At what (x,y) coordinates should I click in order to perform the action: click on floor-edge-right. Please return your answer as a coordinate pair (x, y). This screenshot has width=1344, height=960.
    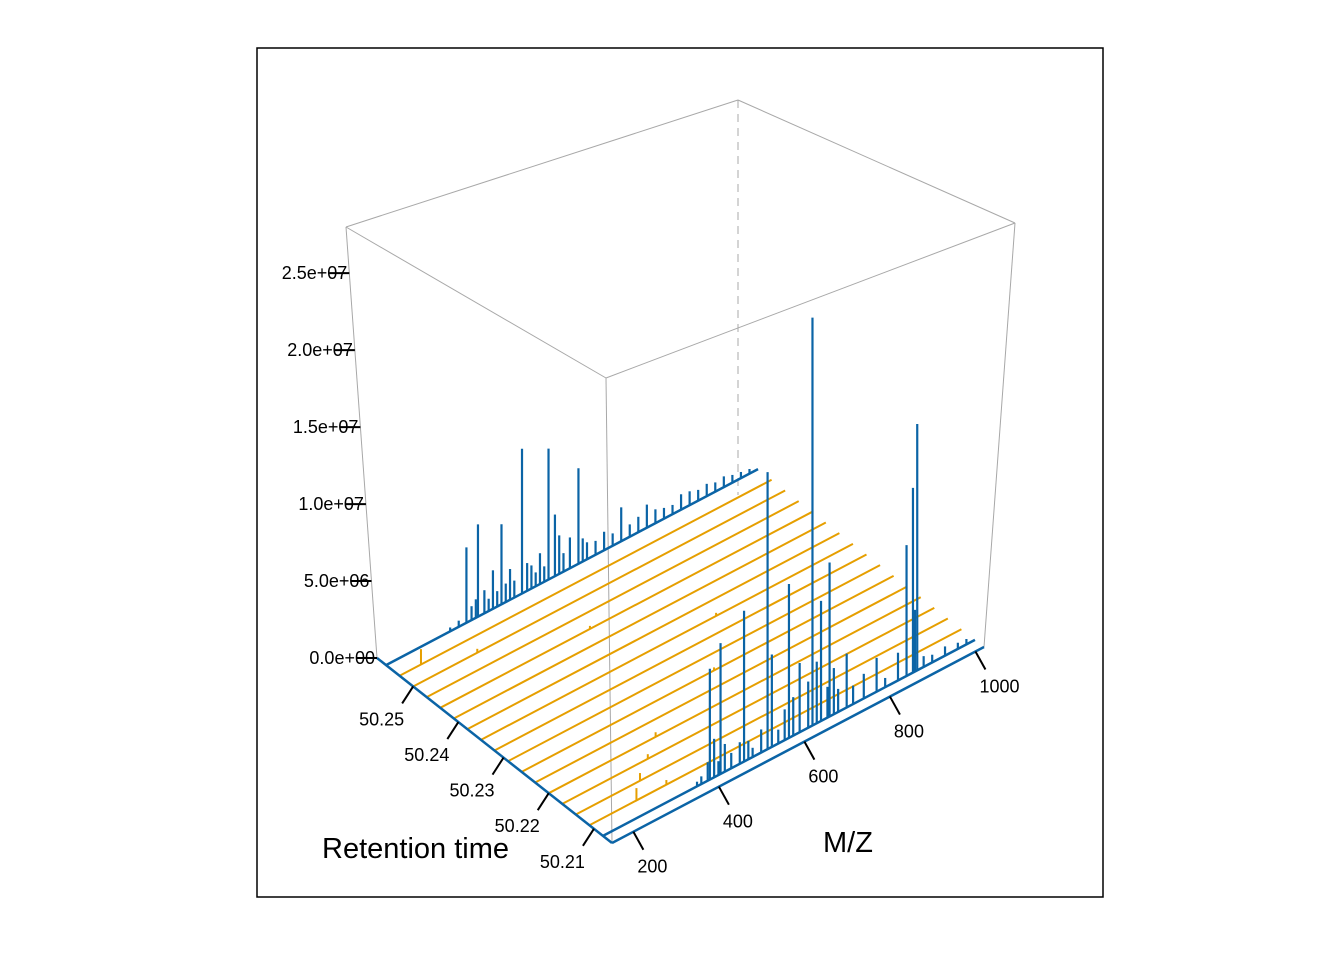
    Looking at the image, I should click on (798, 745).